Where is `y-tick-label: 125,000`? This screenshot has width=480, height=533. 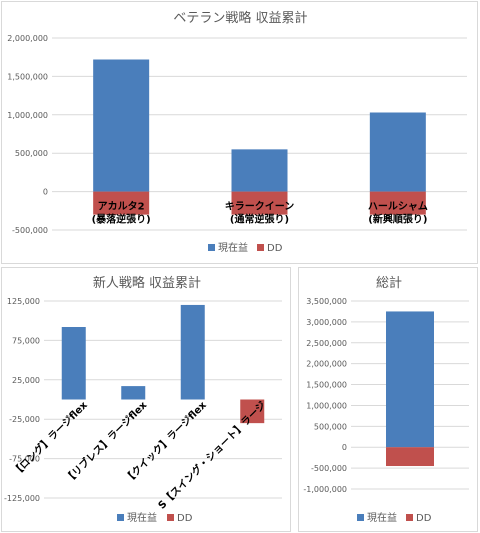 y-tick-label: 125,000 is located at coordinates (23, 301).